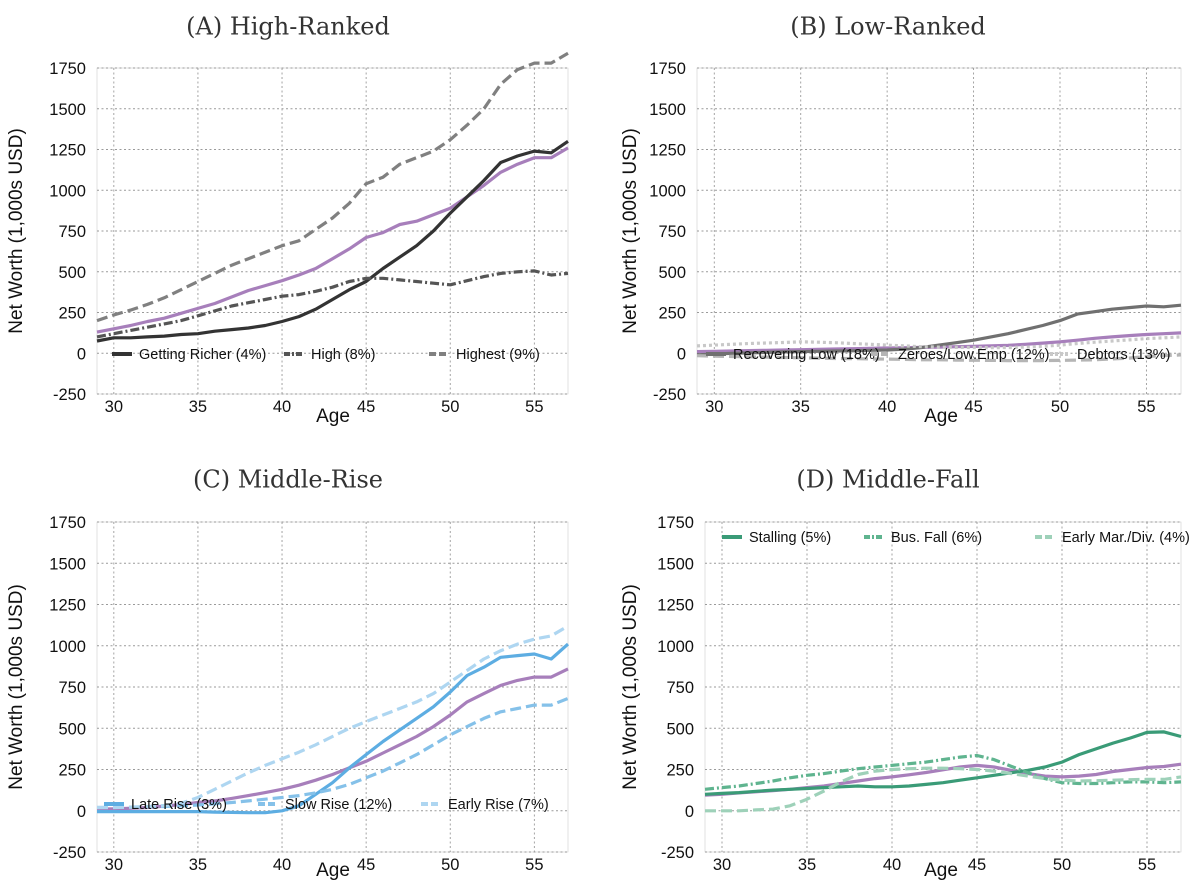  I want to click on panel-title: (C) Middle-Rise, so click(288, 480).